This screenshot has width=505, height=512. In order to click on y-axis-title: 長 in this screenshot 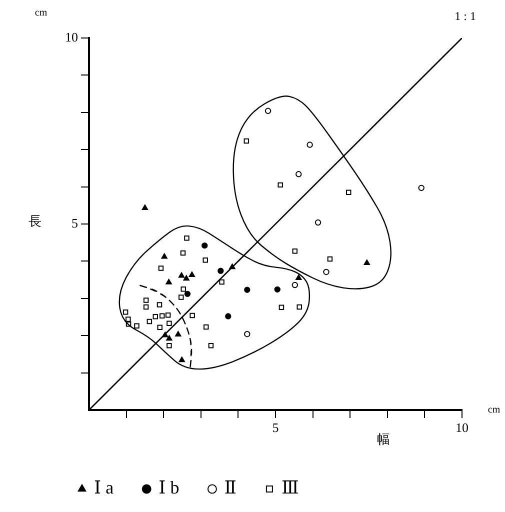, I will do `click(35, 220)`.